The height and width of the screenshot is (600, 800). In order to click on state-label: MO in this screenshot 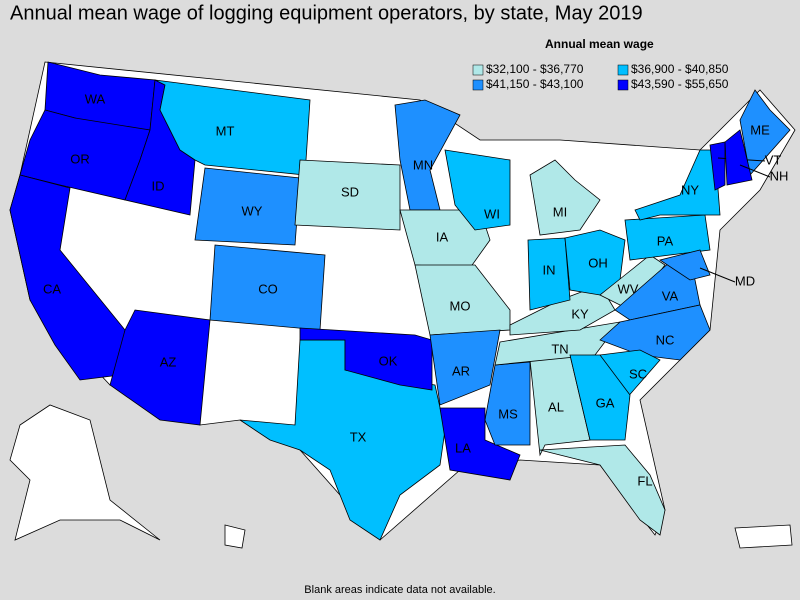, I will do `click(460, 305)`.